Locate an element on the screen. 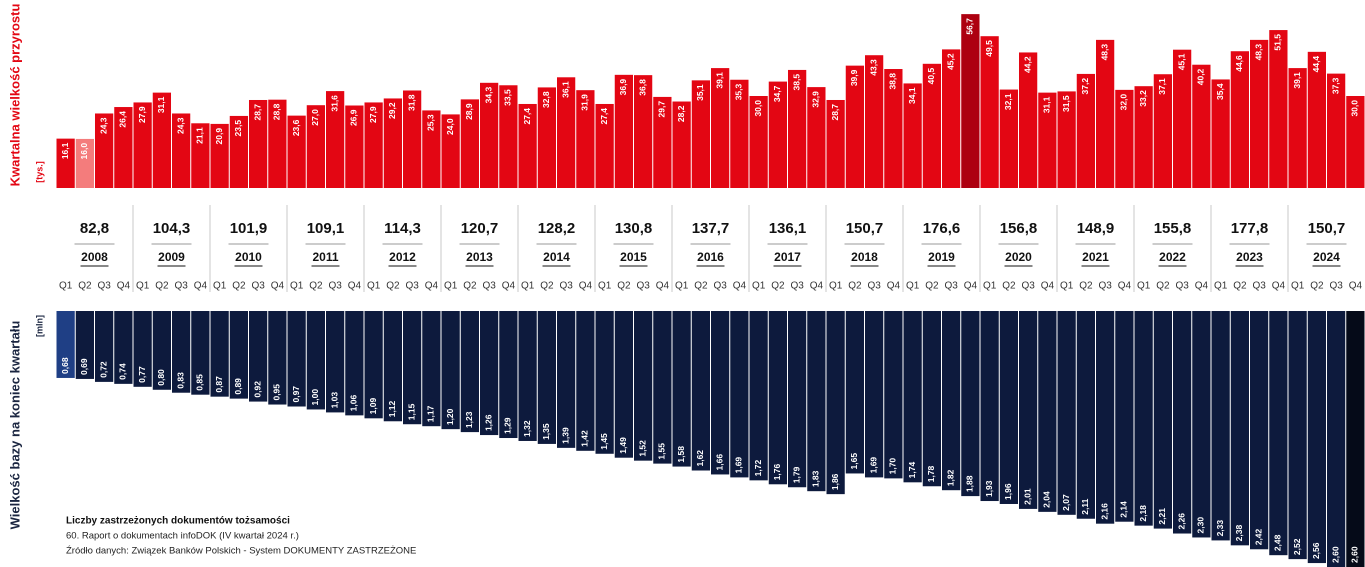  value-label: 37,2 is located at coordinates (1085, 86).